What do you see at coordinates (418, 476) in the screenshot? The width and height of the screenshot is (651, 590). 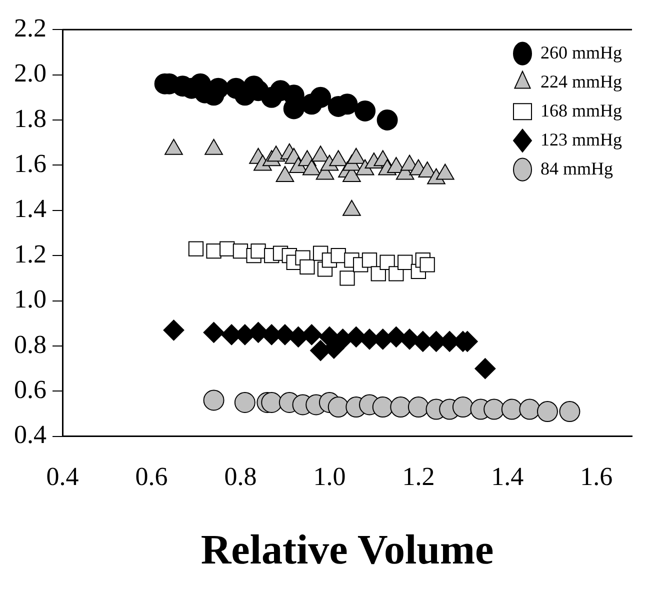 I see `x-tick-label: 1.2` at bounding box center [418, 476].